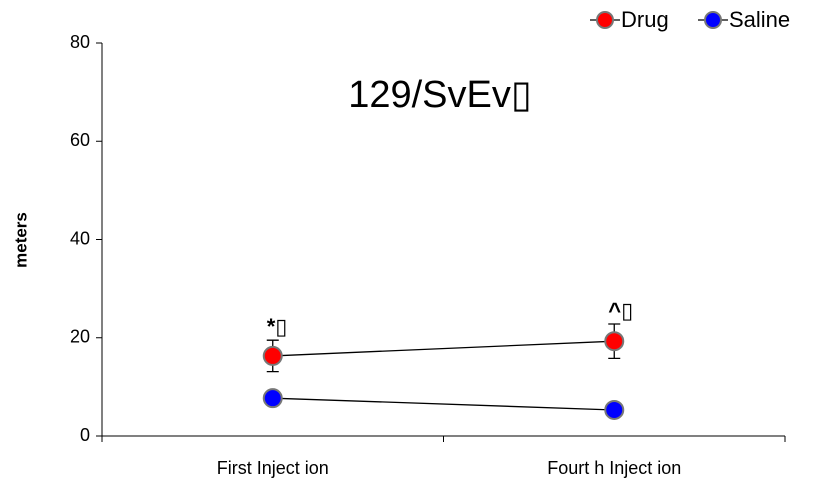 The width and height of the screenshot is (820, 484). What do you see at coordinates (80, 238) in the screenshot?
I see `y-tick-label: 40` at bounding box center [80, 238].